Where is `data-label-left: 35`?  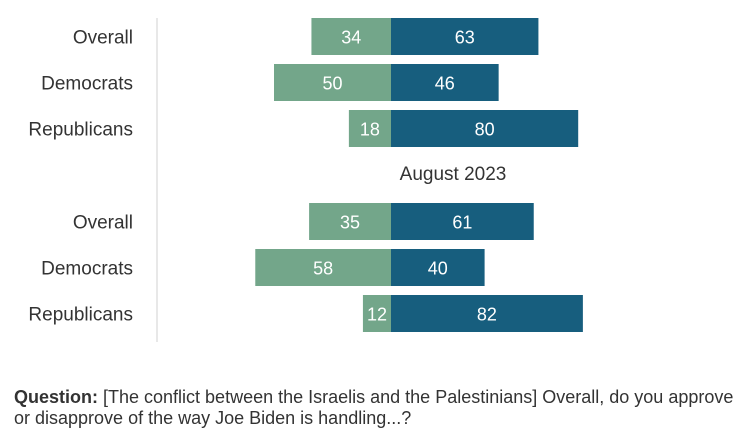 data-label-left: 35 is located at coordinates (350, 223).